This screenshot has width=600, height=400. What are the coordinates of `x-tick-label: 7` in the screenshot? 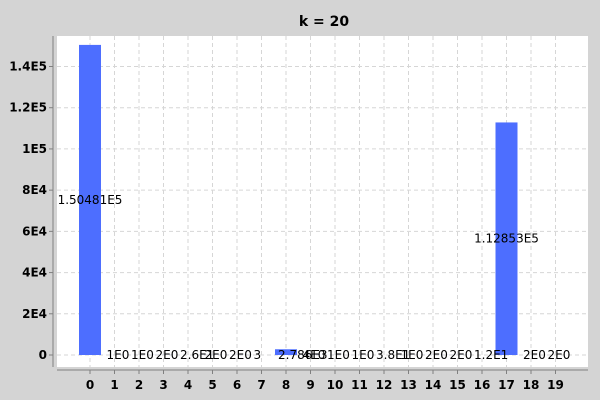 It's located at (261, 385).